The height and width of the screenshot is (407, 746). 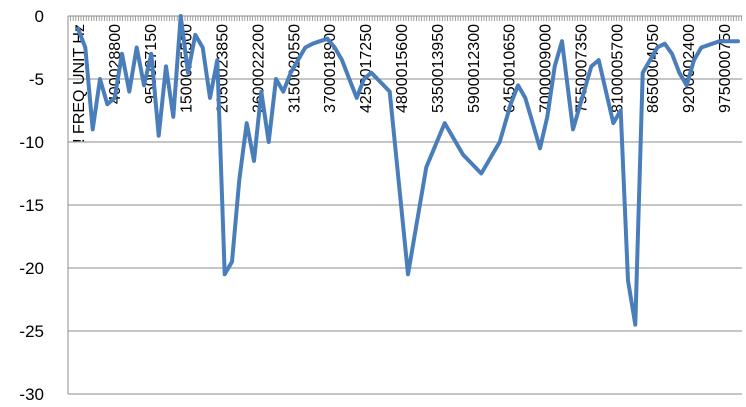 I want to click on y-tick-label: -25, so click(x=31, y=331).